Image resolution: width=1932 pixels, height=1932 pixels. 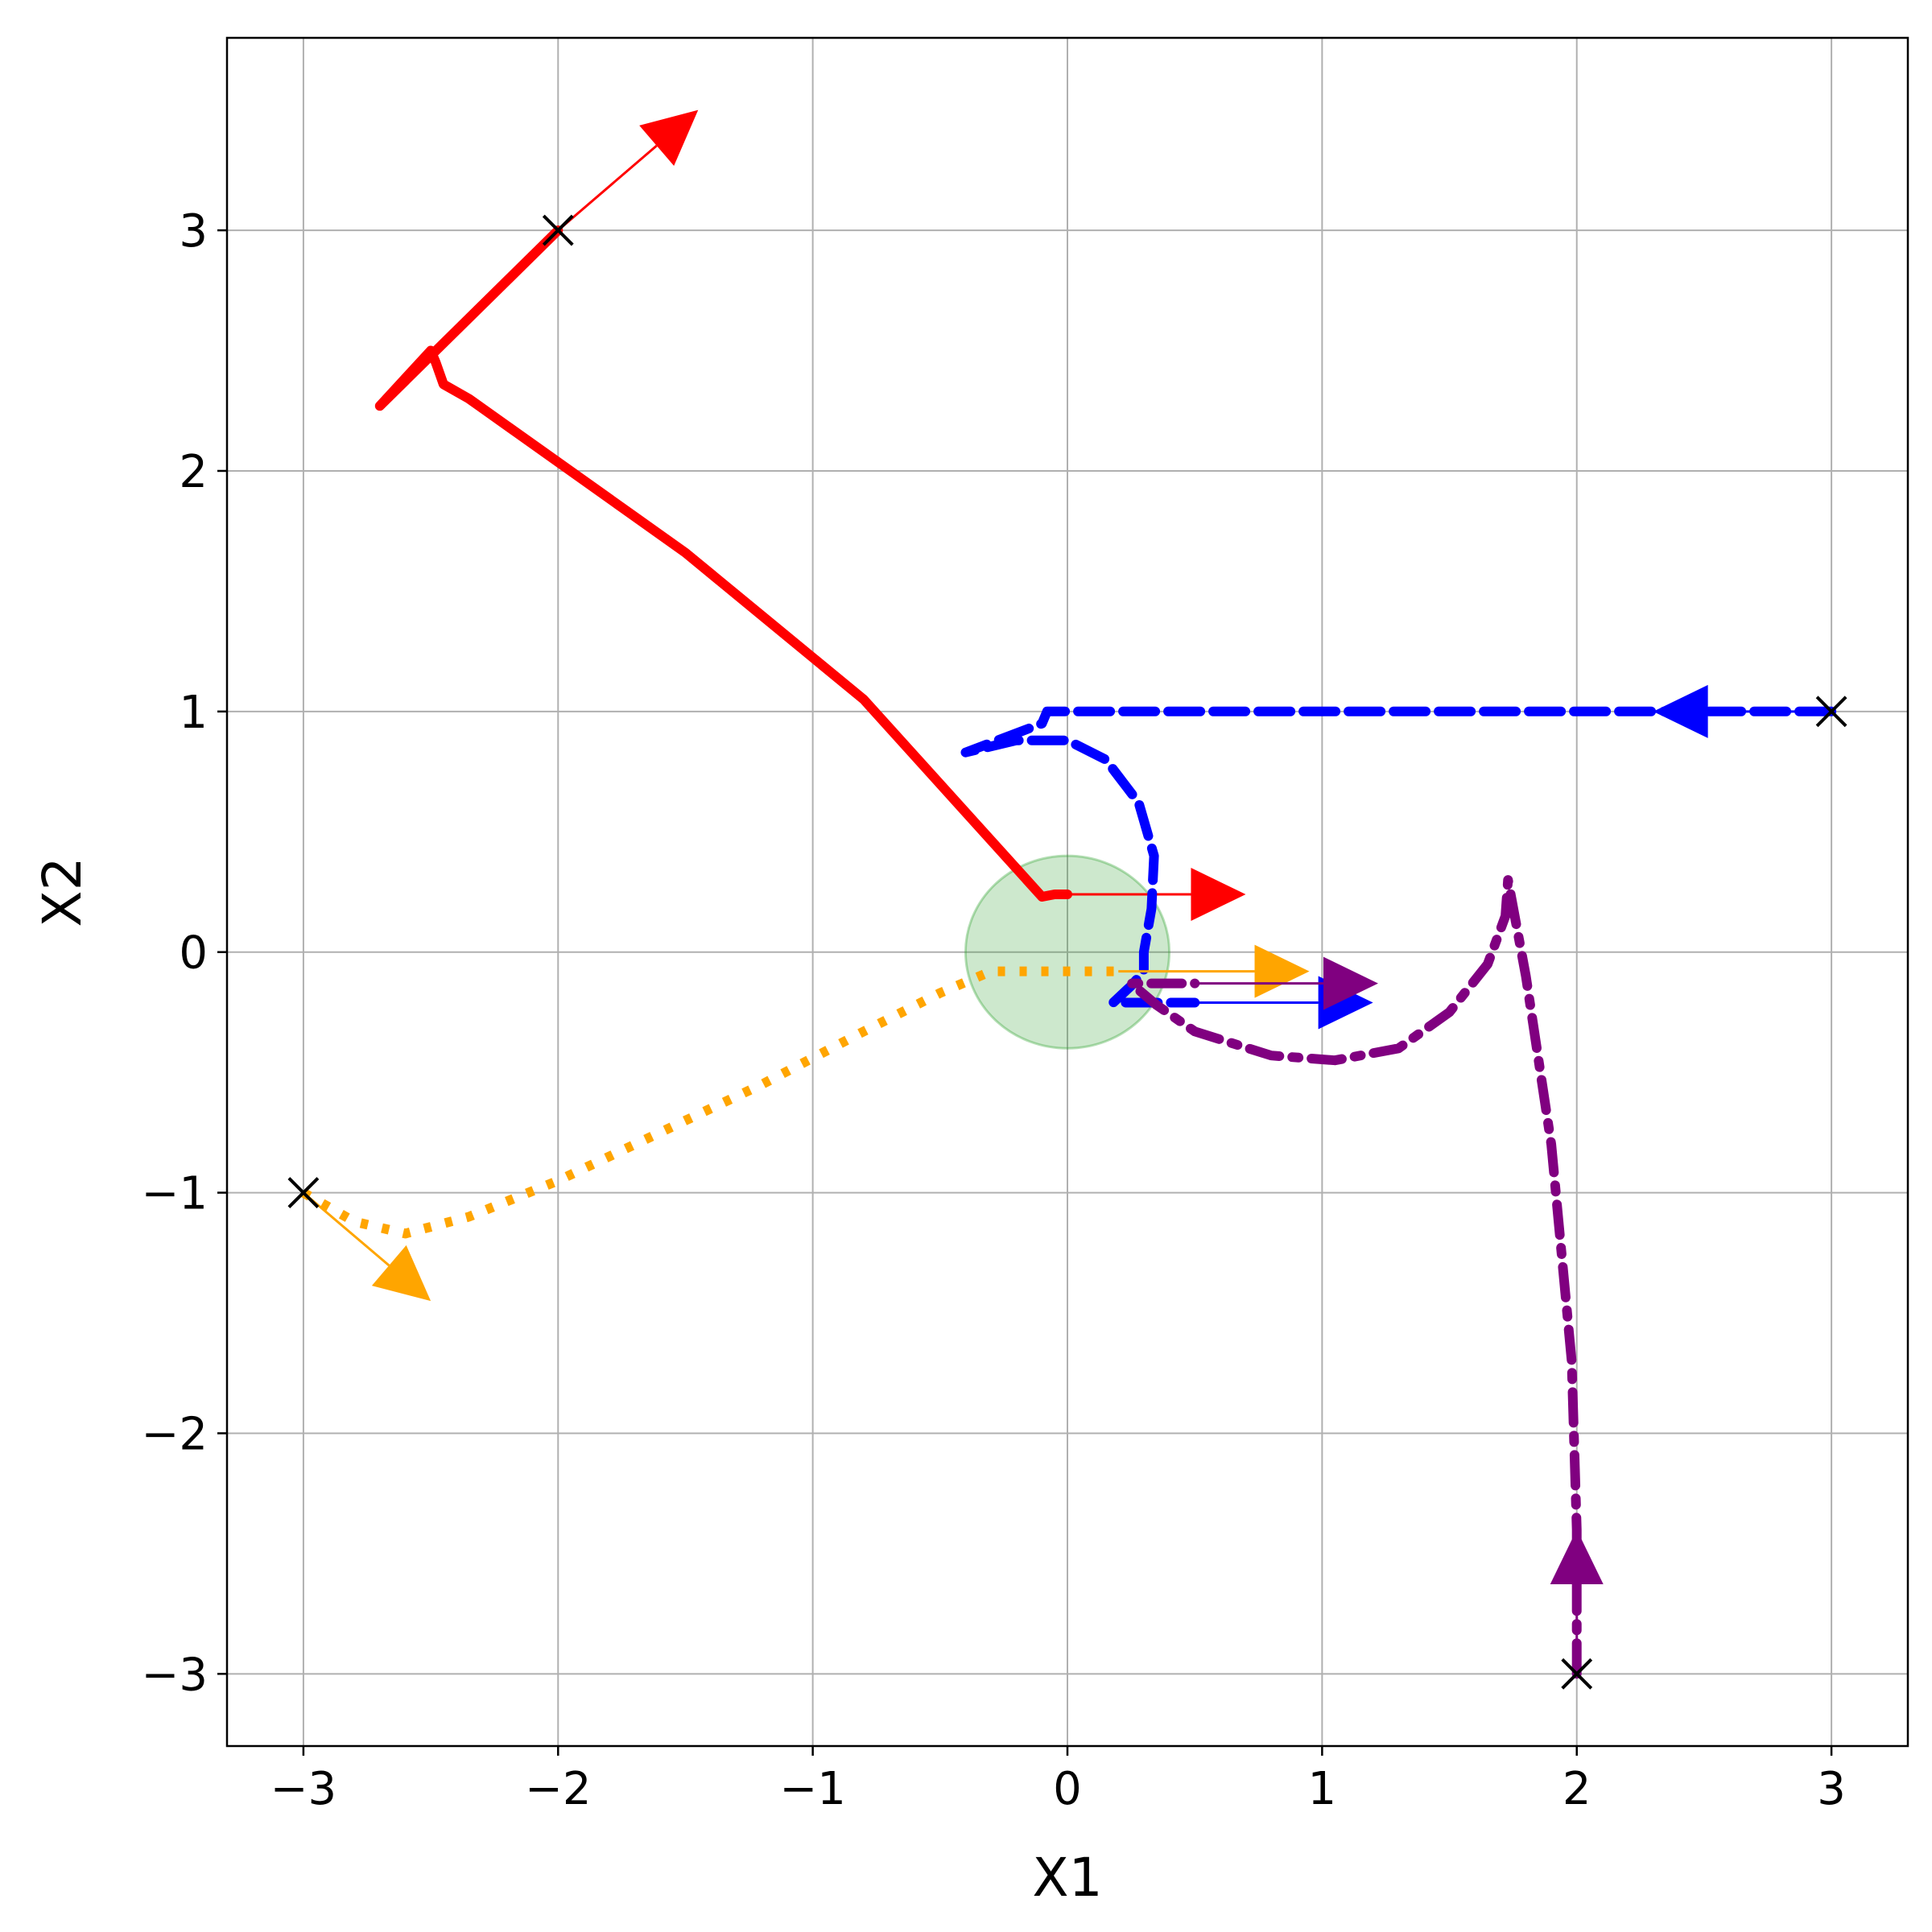 What do you see at coordinates (1577, 1789) in the screenshot?
I see `x-tick-label: 2` at bounding box center [1577, 1789].